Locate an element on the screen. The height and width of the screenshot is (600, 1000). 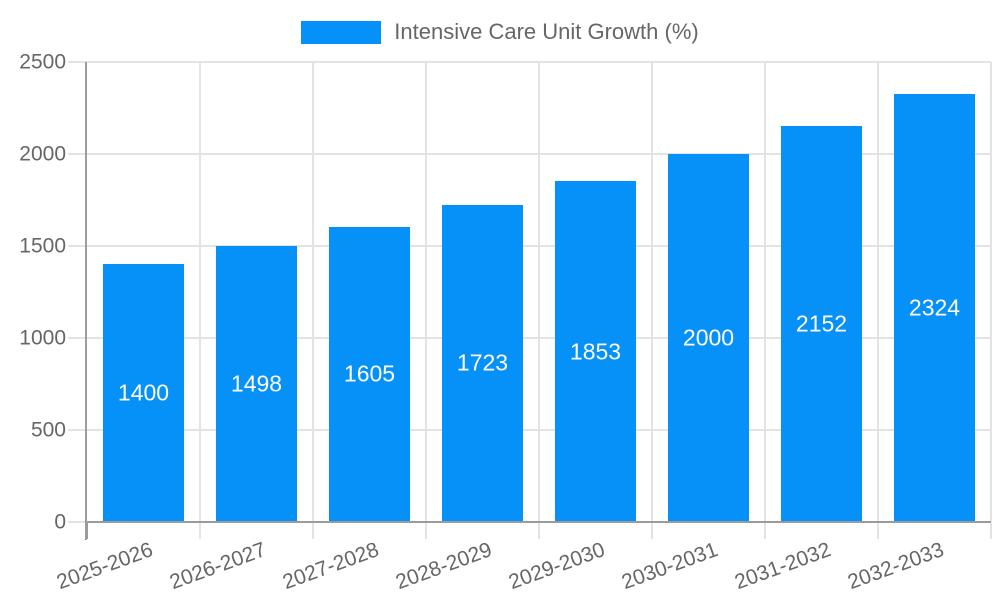
bar-value-label: 1498 is located at coordinates (256, 383).